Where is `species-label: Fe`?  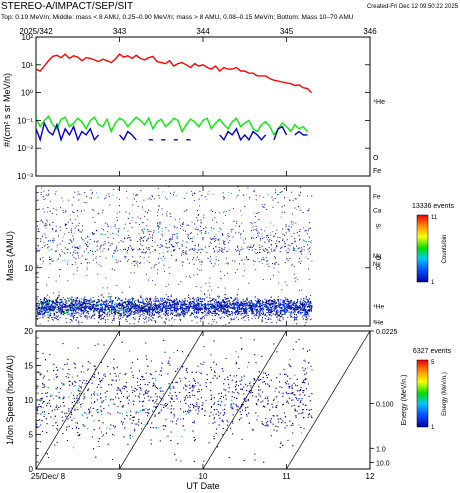
species-label: Fe is located at coordinates (377, 196).